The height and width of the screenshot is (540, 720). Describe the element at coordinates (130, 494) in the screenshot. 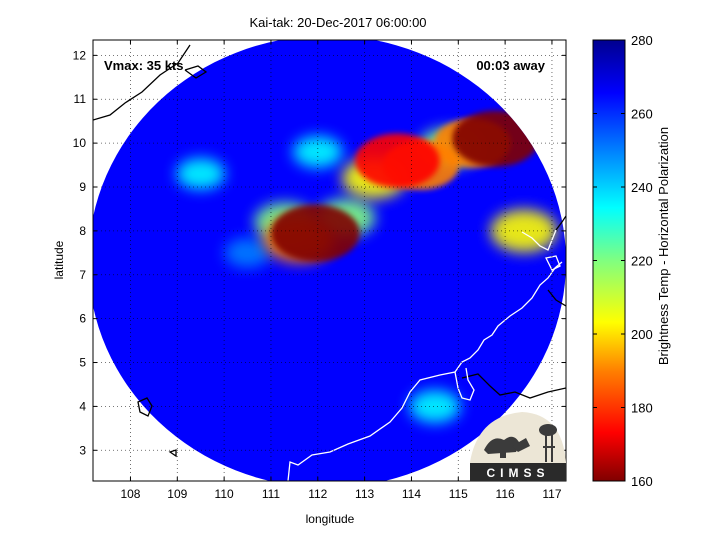

I see `x-tick-label-0: 108` at that location.